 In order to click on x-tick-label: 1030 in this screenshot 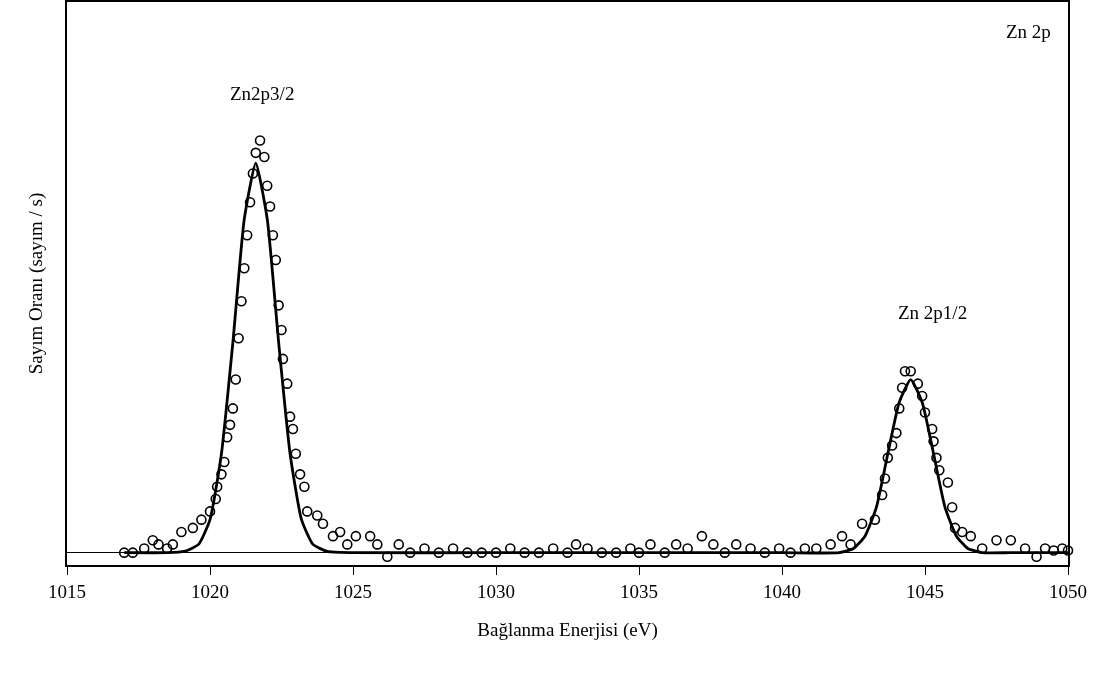, I will do `click(496, 591)`.